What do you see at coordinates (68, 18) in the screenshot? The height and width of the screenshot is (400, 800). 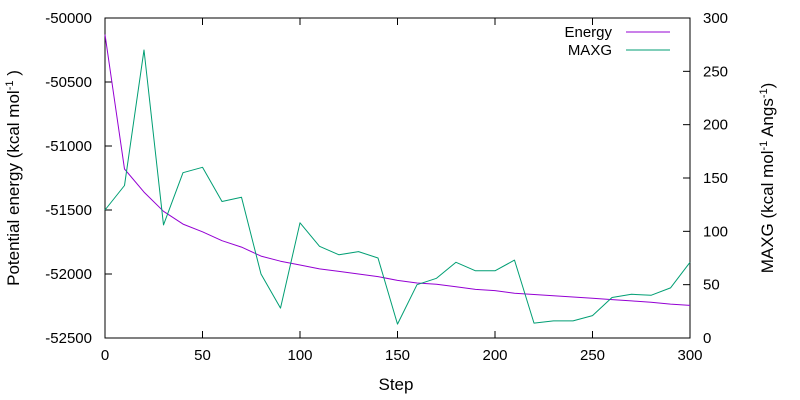 I see `left-tick-label: -50000` at bounding box center [68, 18].